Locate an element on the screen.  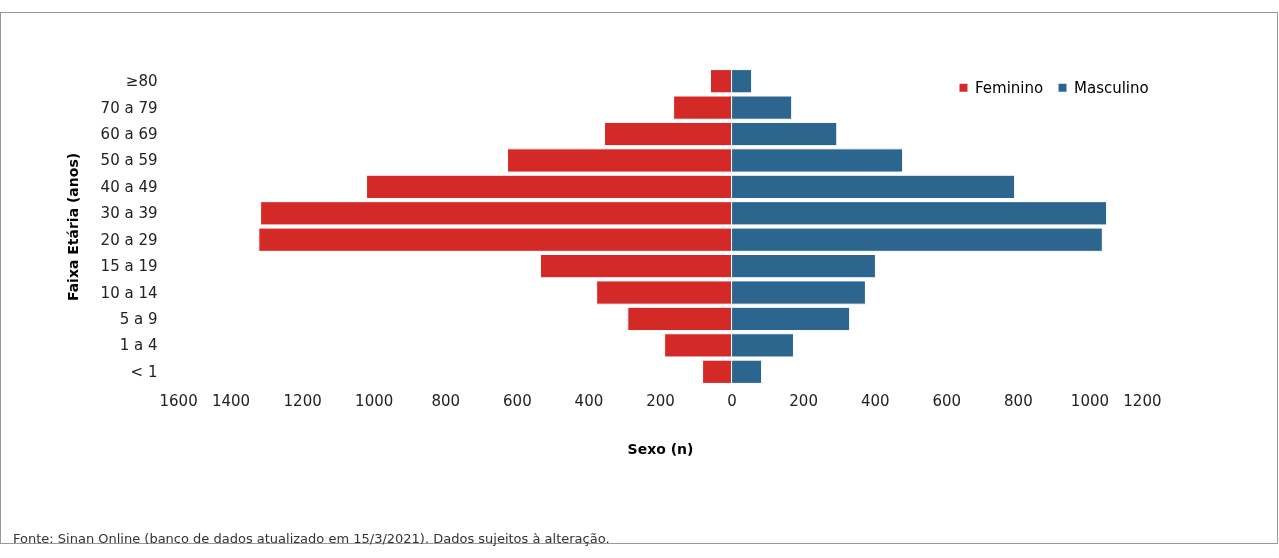
y-tick-label: 70 a 79 is located at coordinates (129, 107).